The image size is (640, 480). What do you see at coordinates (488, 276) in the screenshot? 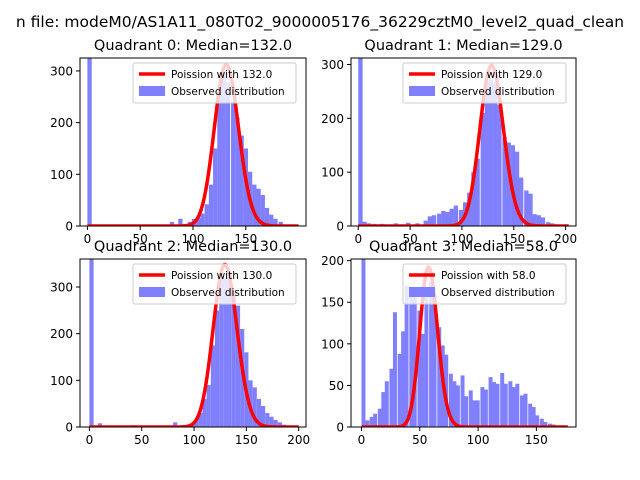
I see `legend-label-poisson: Poission with 58.0` at bounding box center [488, 276].